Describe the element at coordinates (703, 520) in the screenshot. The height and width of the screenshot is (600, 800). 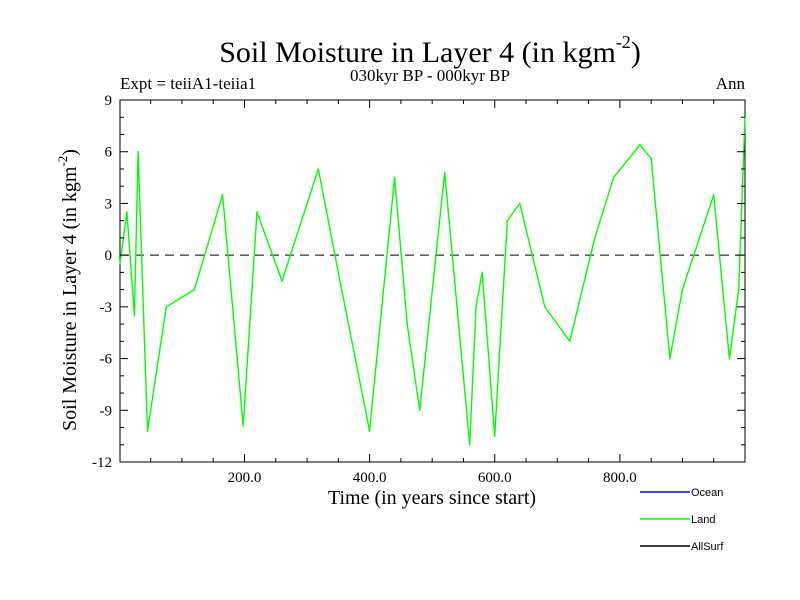
I see `legend-label-land: Land` at that location.